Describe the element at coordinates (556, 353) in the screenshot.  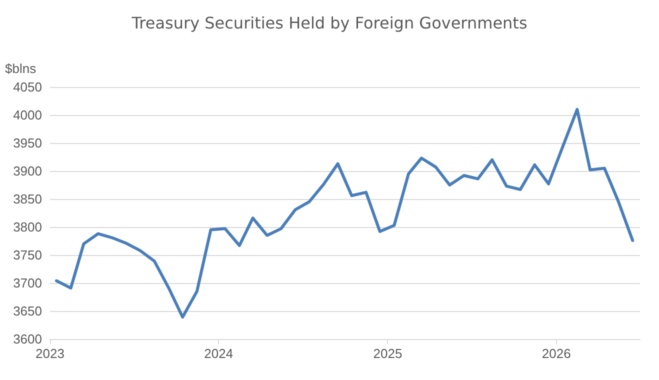
I see `x-tick-label: 2026` at that location.